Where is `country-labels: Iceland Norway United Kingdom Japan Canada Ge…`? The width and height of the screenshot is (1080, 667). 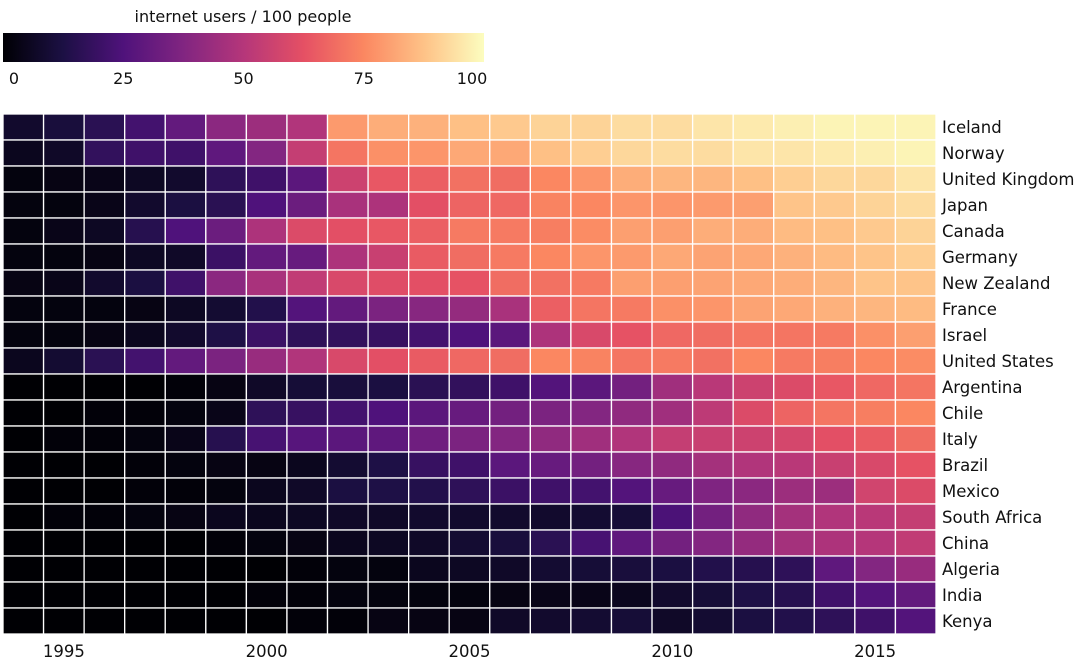 country-labels: Iceland Norway United Kingdom Japan Canada Ge… is located at coordinates (1007, 374).